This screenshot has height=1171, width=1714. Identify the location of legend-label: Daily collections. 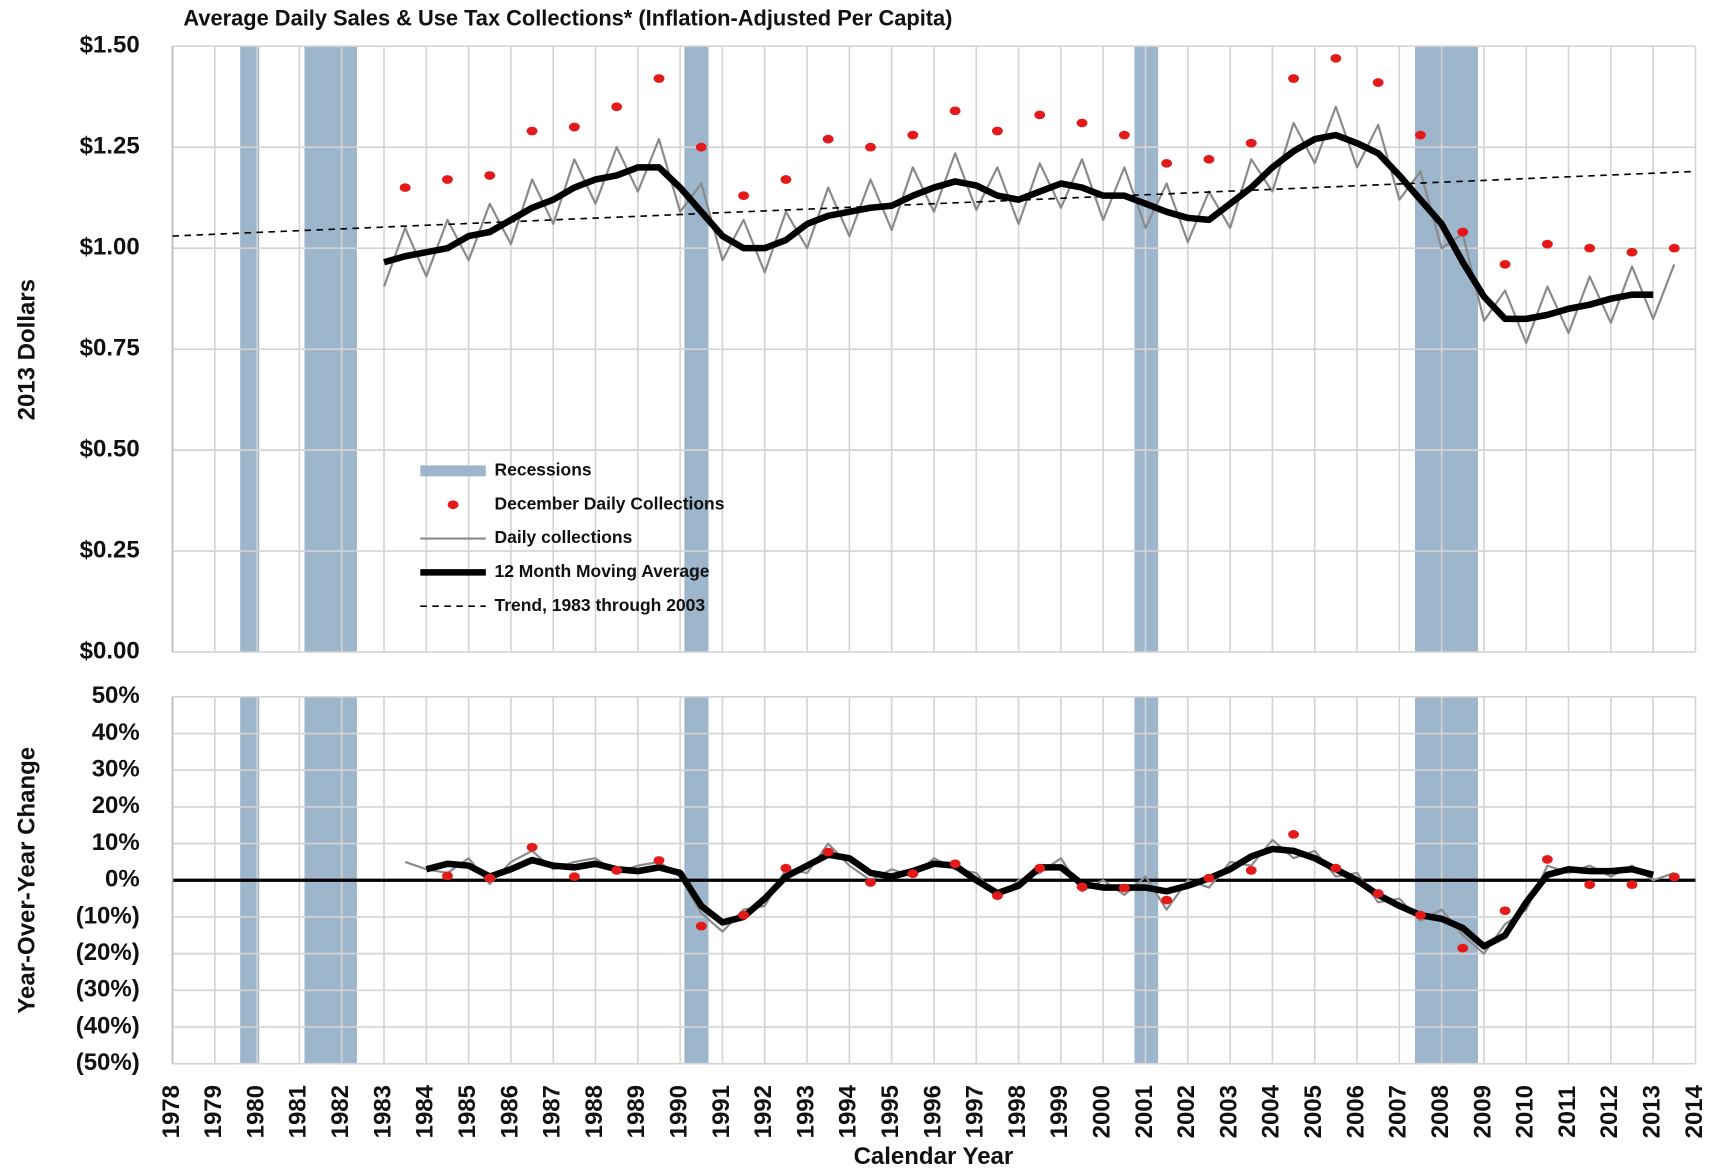
(564, 537).